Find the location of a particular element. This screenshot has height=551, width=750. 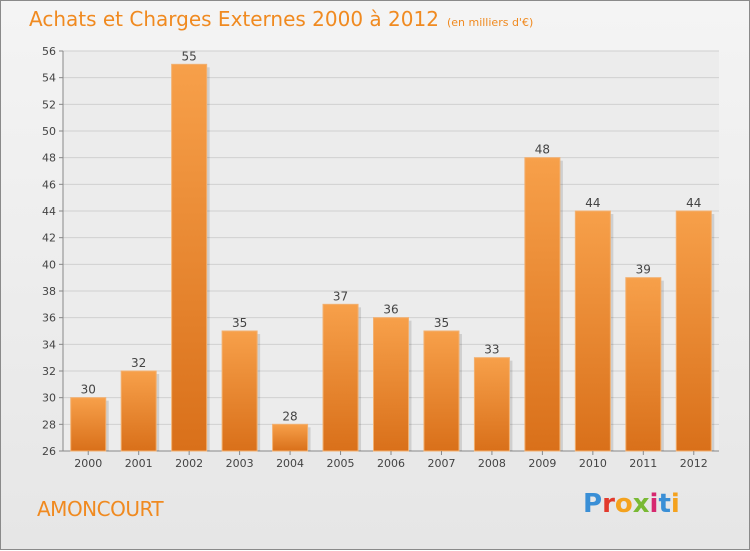

y-tick-label: 46 is located at coordinates (49, 184).